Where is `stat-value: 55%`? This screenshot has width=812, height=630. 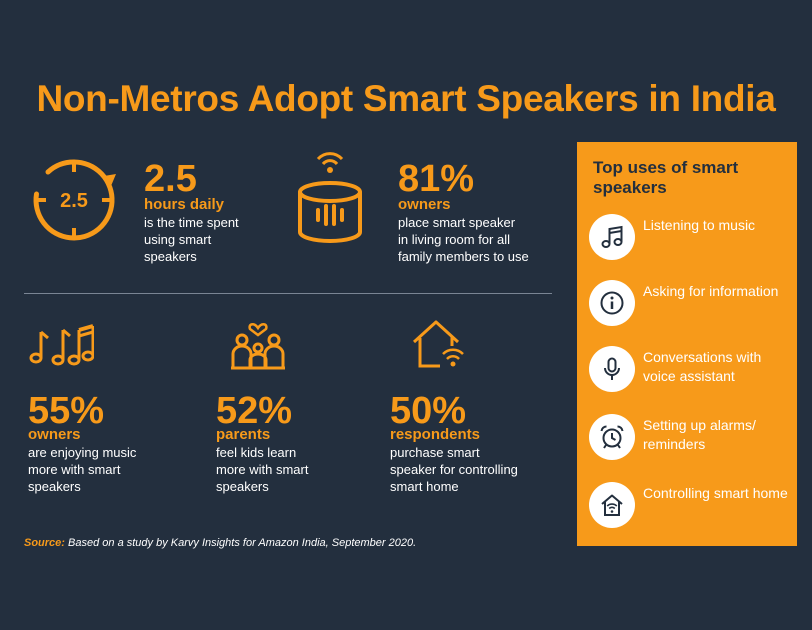
stat-value: 55% is located at coordinates (66, 411).